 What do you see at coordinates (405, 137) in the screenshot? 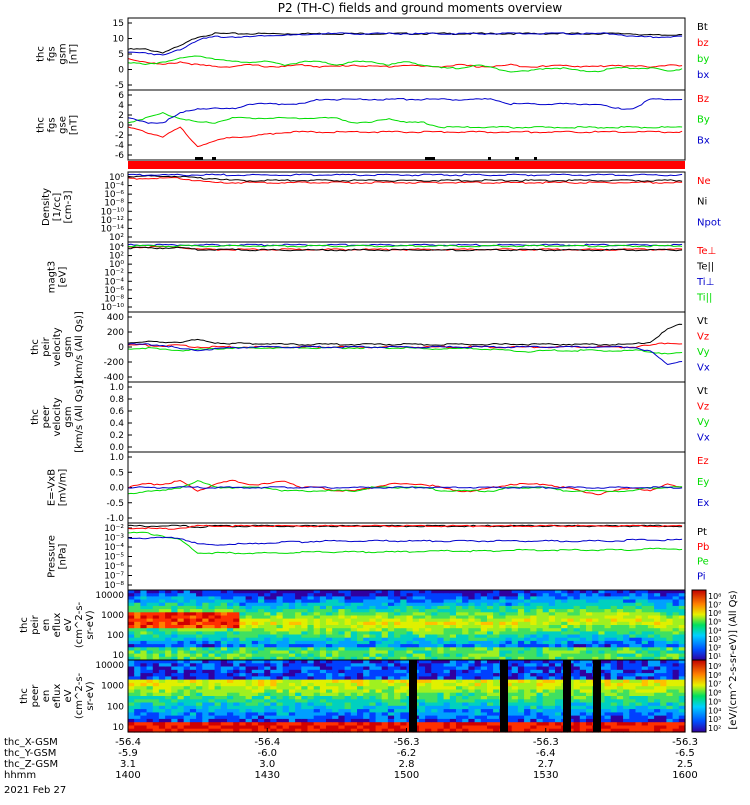
I see `series-line-Bz` at bounding box center [405, 137].